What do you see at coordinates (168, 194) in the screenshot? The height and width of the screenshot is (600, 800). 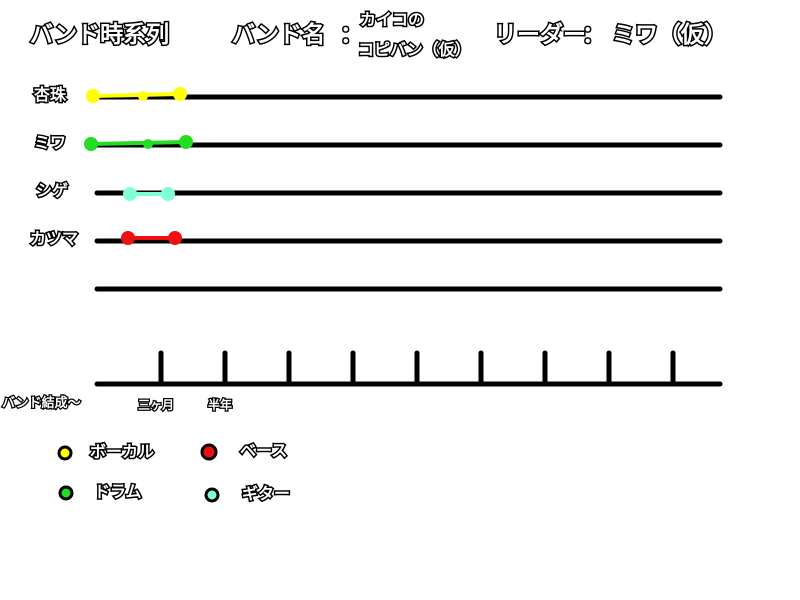 I see `marker-shige-end` at bounding box center [168, 194].